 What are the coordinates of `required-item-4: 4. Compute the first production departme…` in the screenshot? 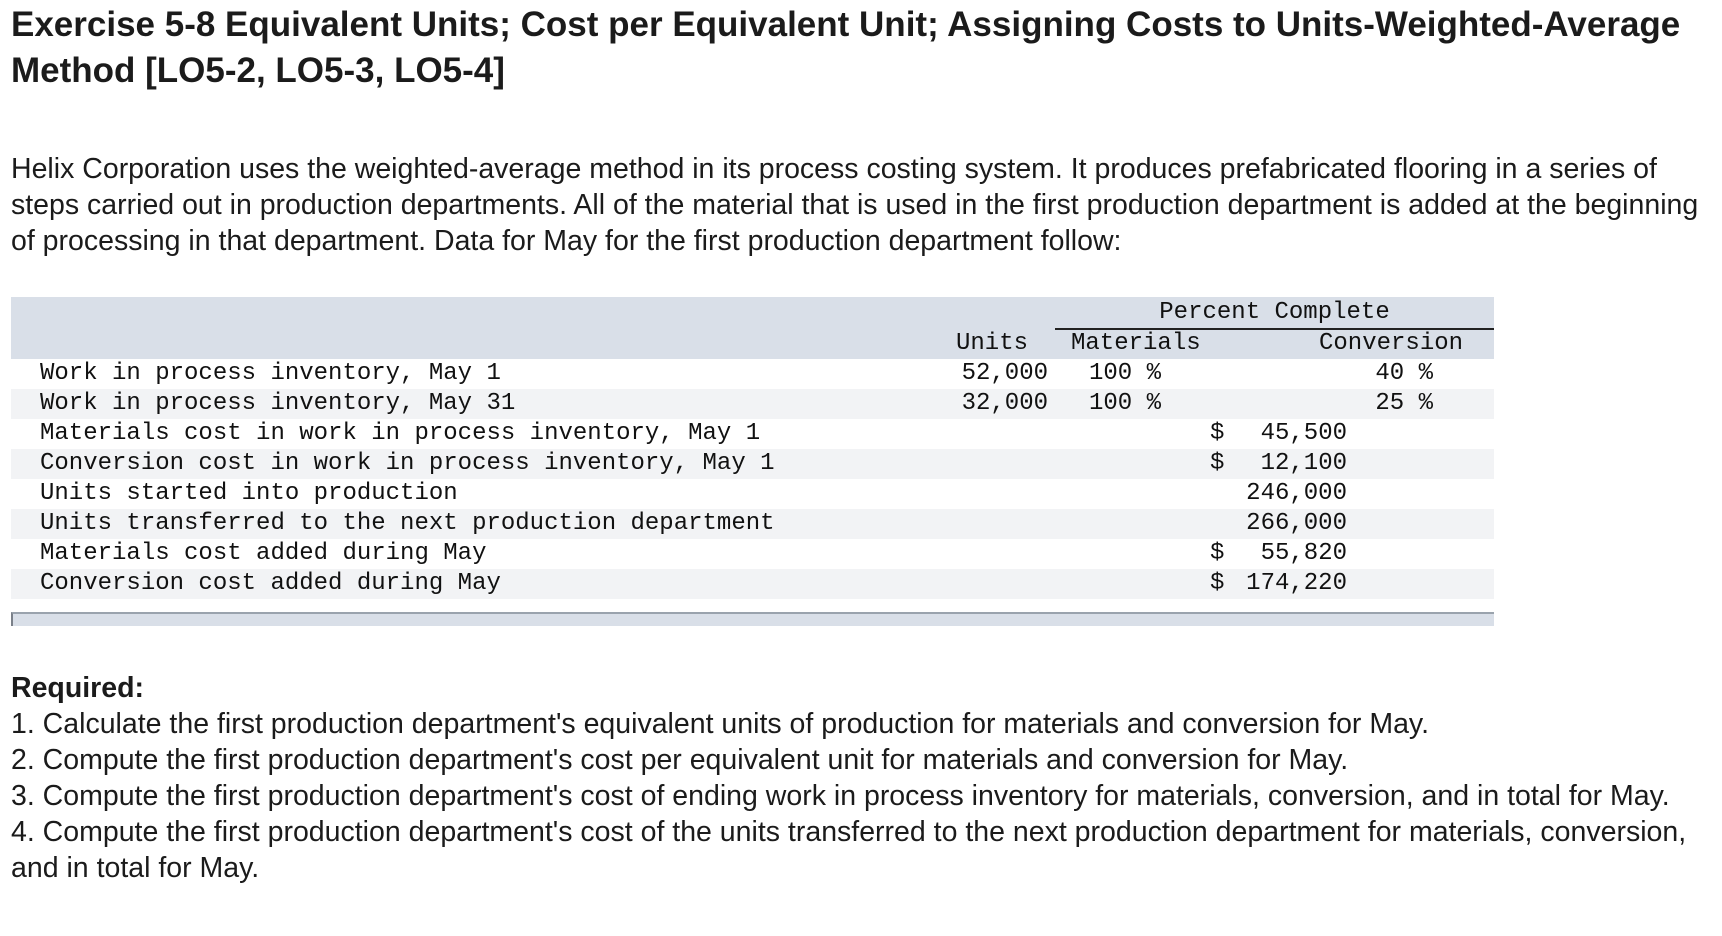 It's located at (849, 850).